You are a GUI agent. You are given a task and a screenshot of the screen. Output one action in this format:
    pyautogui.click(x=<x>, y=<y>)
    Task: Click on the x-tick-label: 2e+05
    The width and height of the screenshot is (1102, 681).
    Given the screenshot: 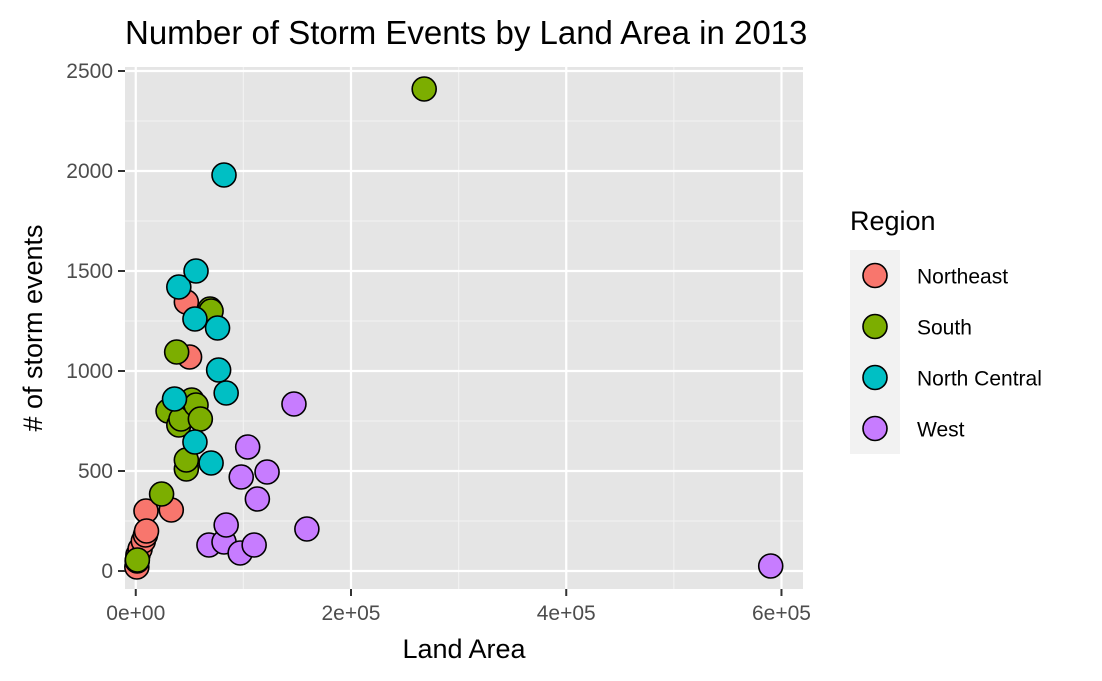 What is the action you would take?
    pyautogui.click(x=351, y=613)
    